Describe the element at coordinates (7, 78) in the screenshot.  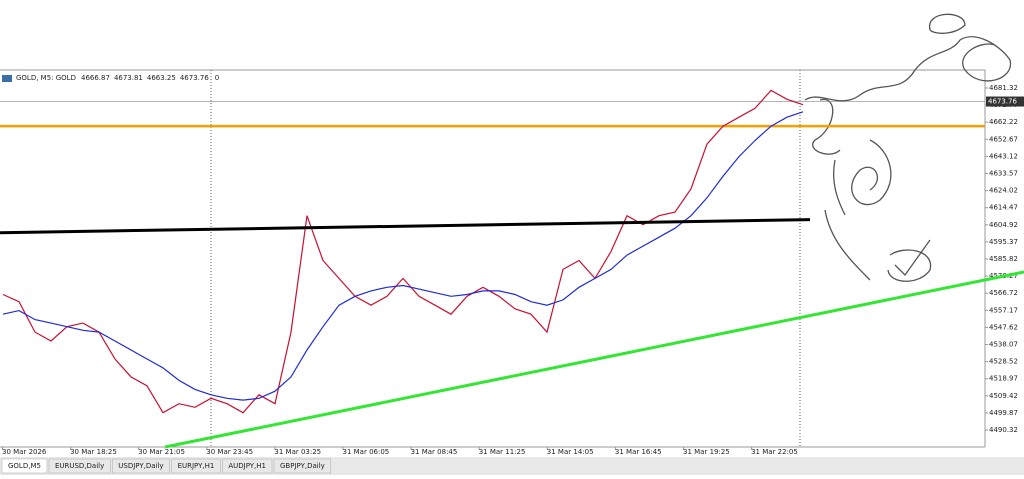
I see `chart-icon` at that location.